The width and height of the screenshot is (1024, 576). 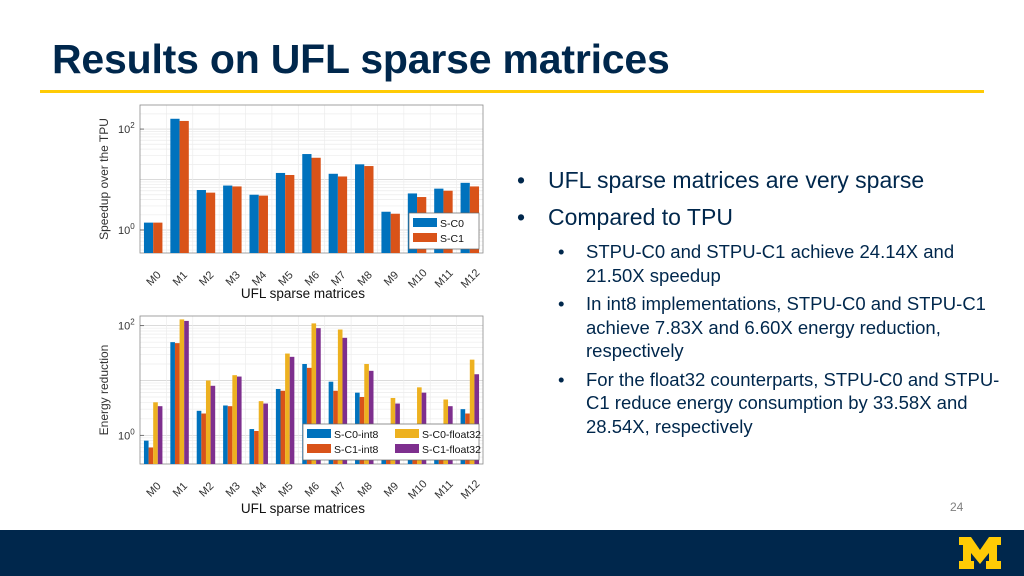 I want to click on bar-S-C0-int8-M2, so click(x=199, y=437).